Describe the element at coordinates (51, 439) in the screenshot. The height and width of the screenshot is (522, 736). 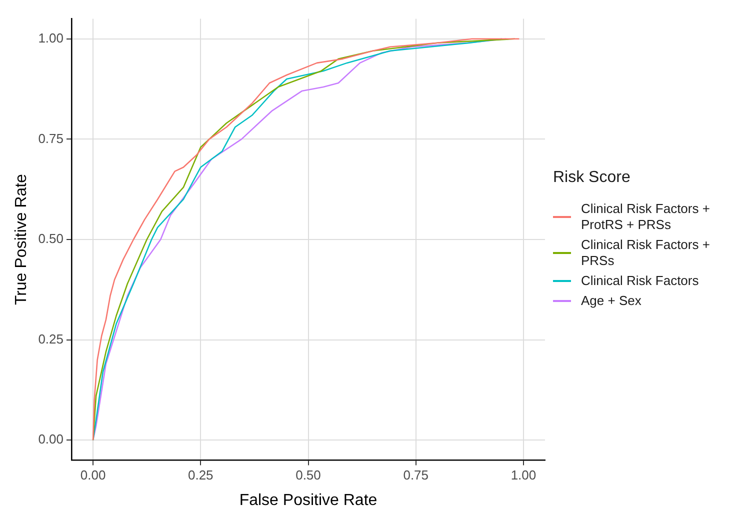
I see `y-tick-label: 0.00` at that location.